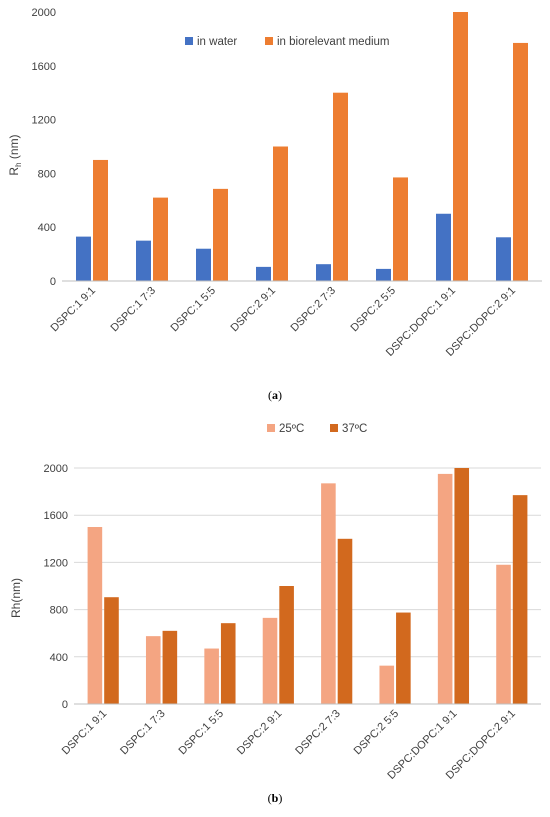 The height and width of the screenshot is (817, 550). I want to click on legend-label: in biorelevant medium, so click(333, 42).